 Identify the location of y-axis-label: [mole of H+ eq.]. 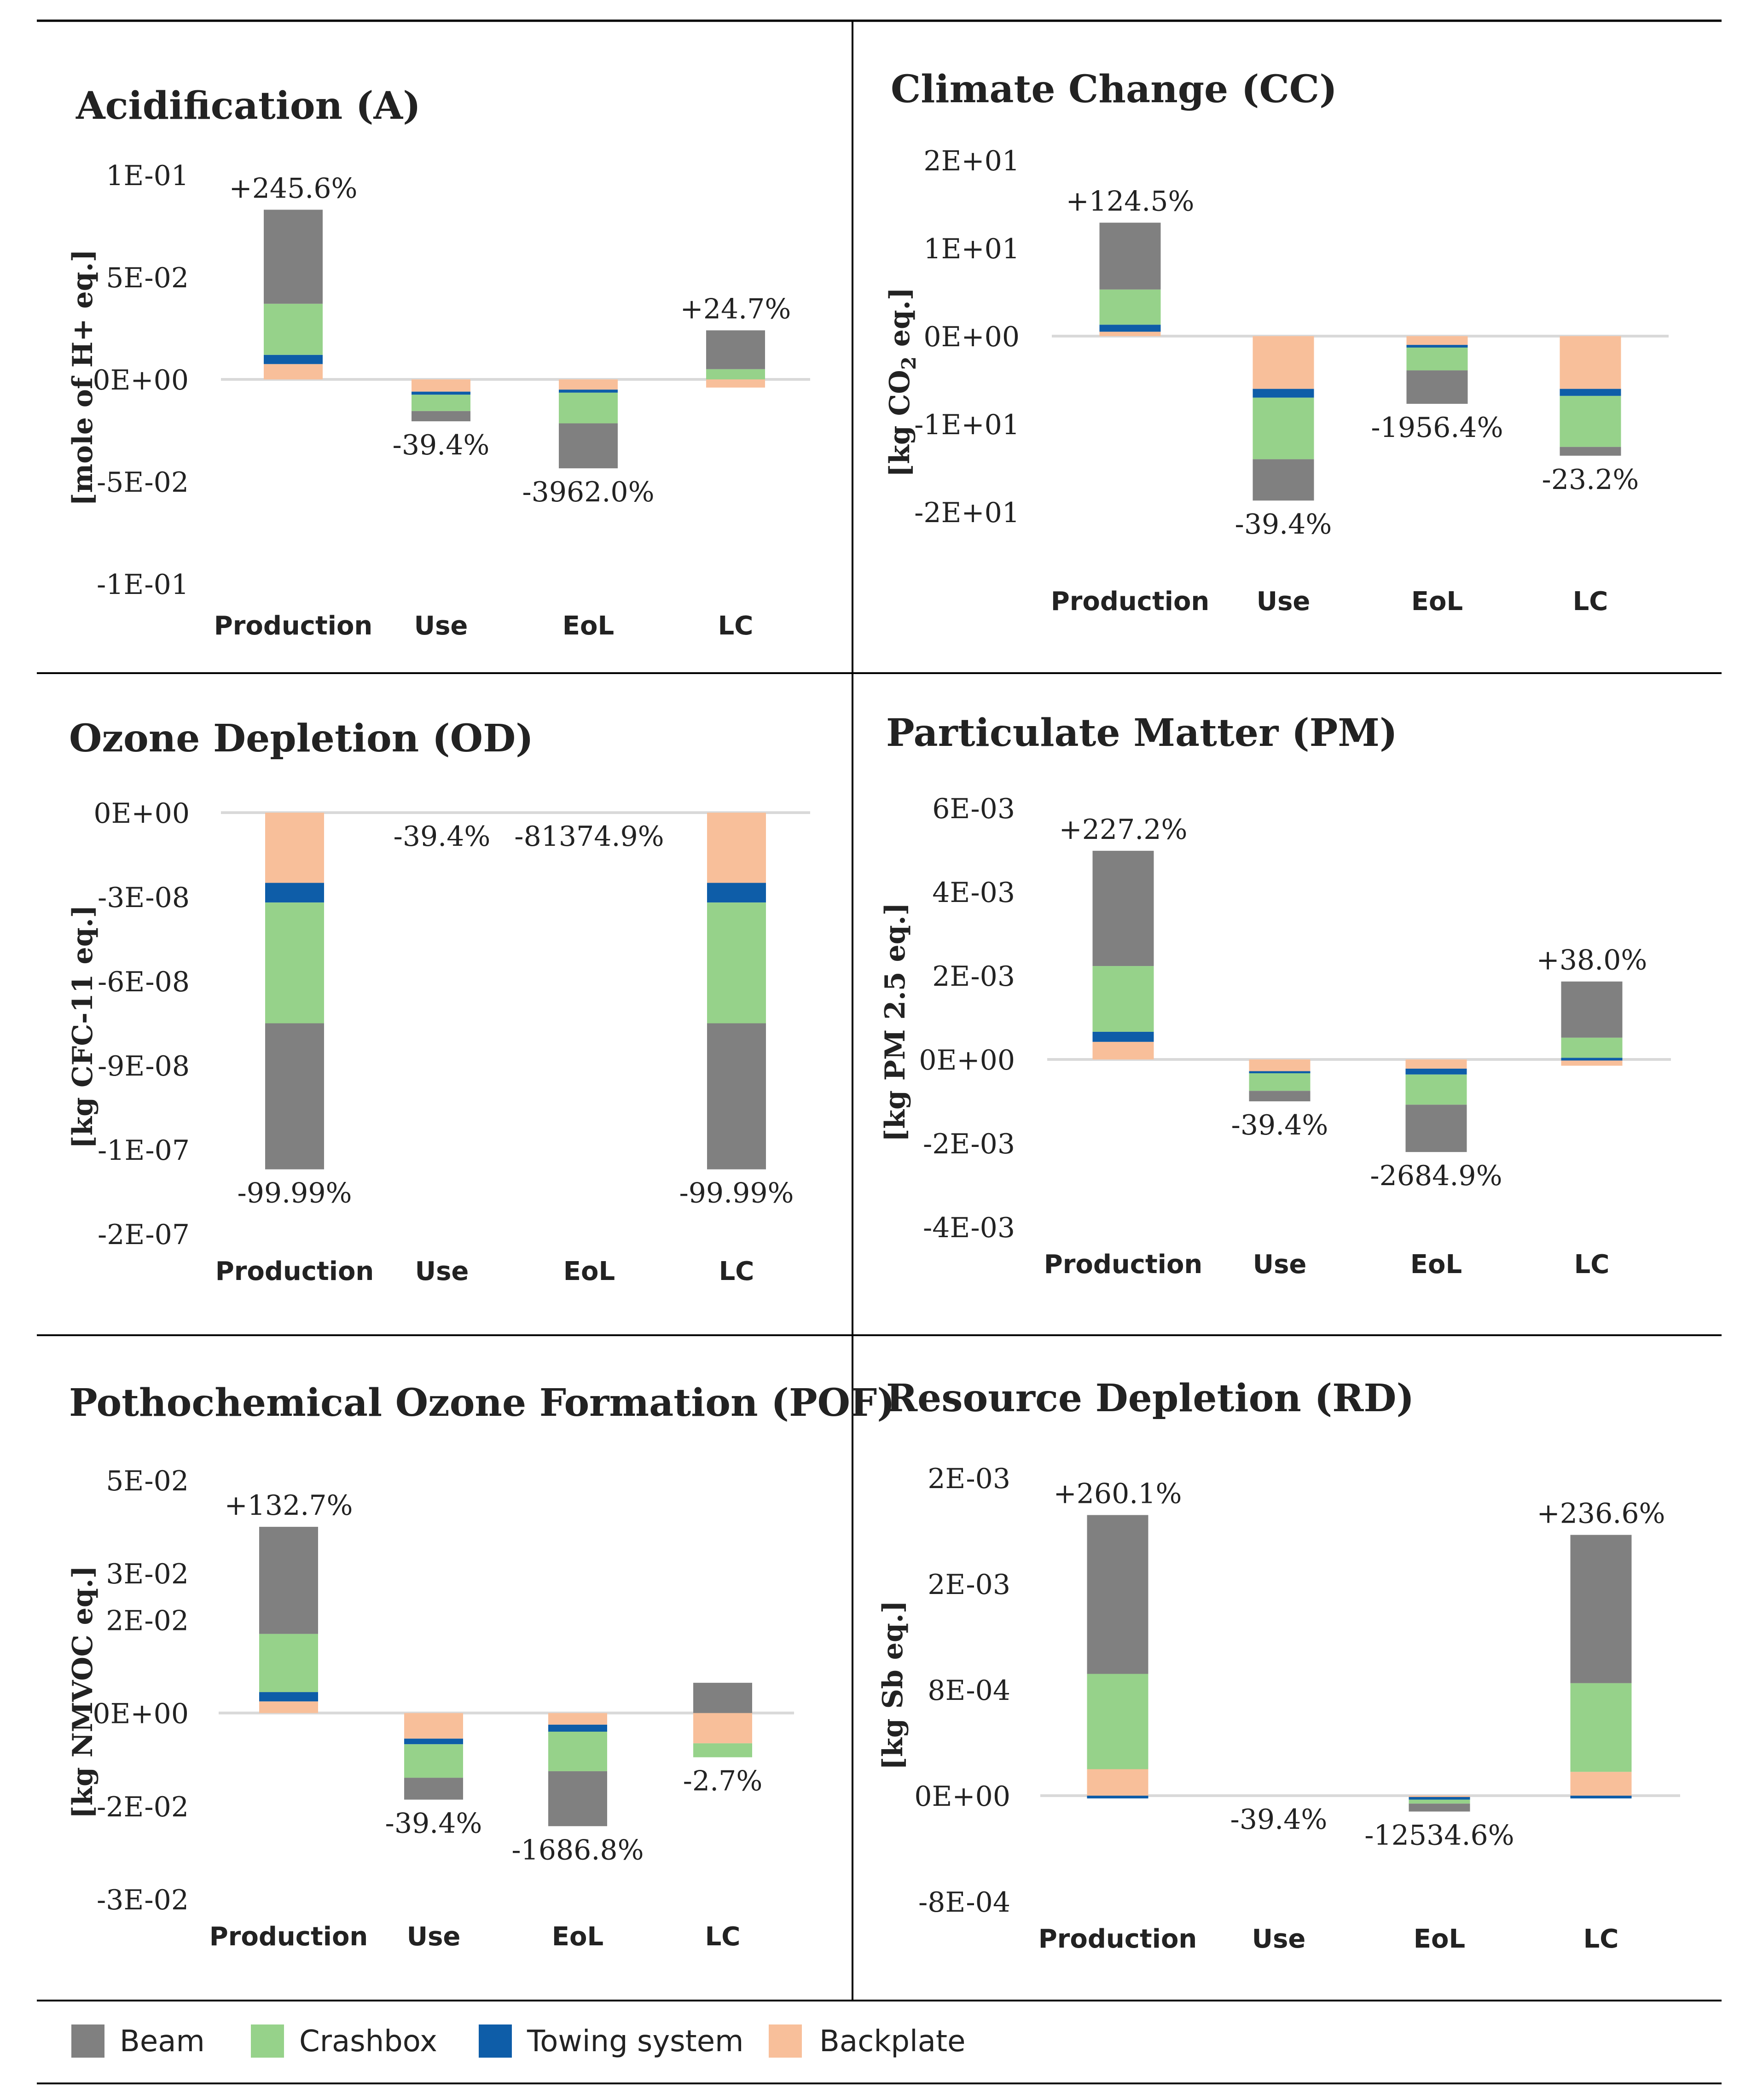
(83, 377).